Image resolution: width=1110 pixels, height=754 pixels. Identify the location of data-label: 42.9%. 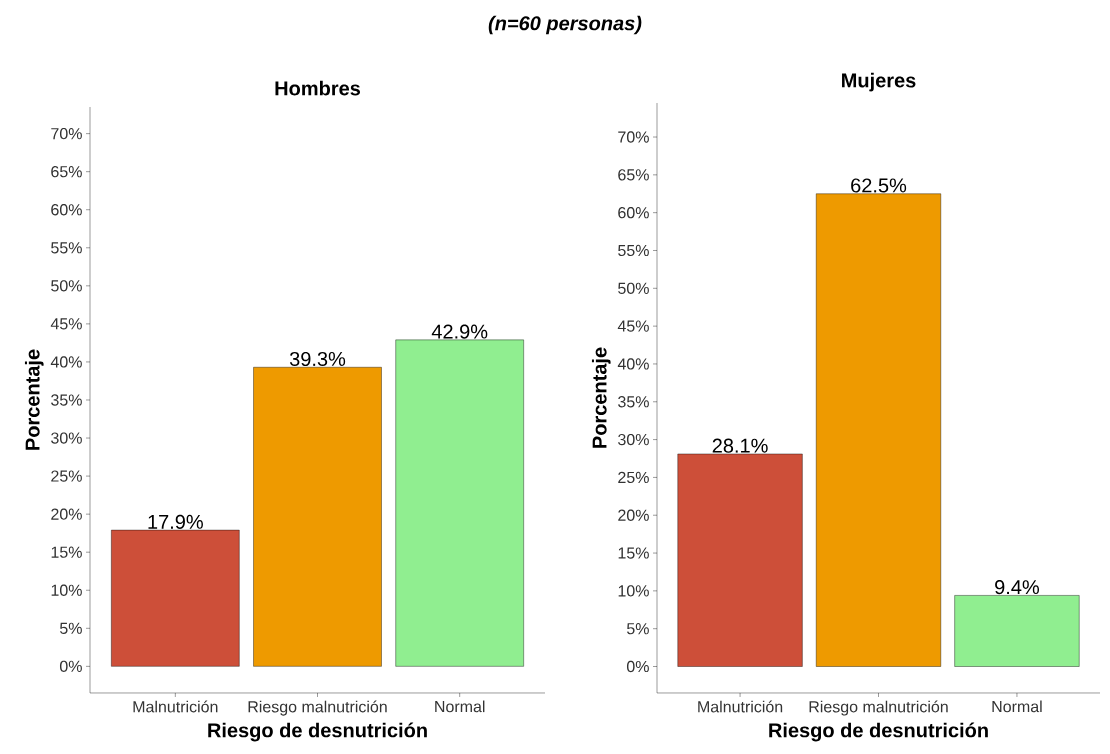
(459, 331).